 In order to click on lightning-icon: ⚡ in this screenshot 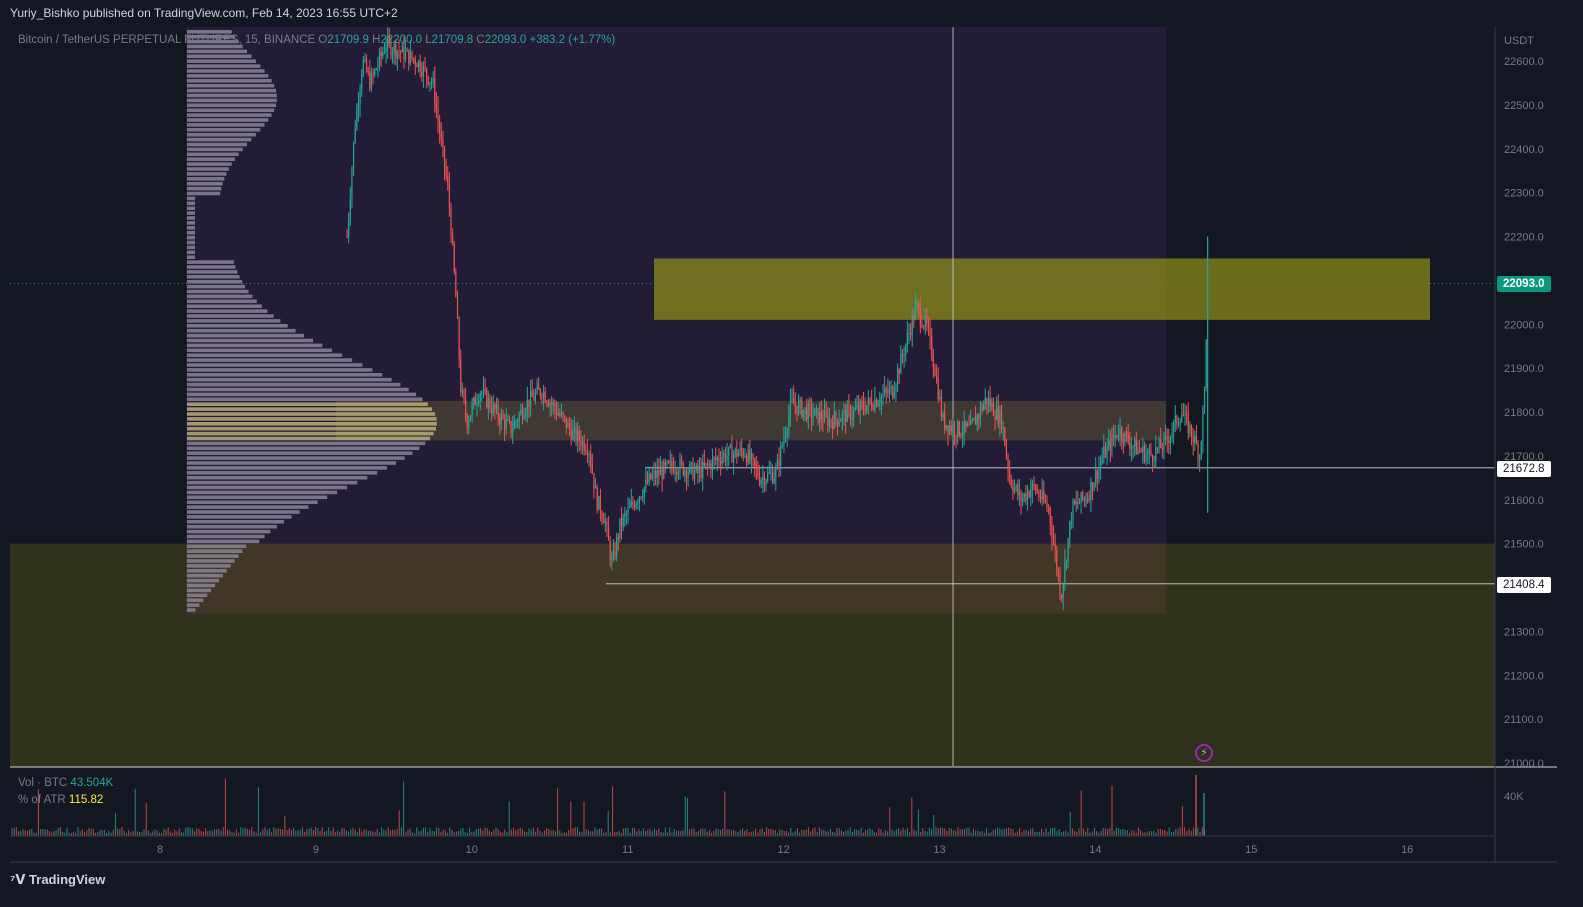, I will do `click(1204, 753)`.